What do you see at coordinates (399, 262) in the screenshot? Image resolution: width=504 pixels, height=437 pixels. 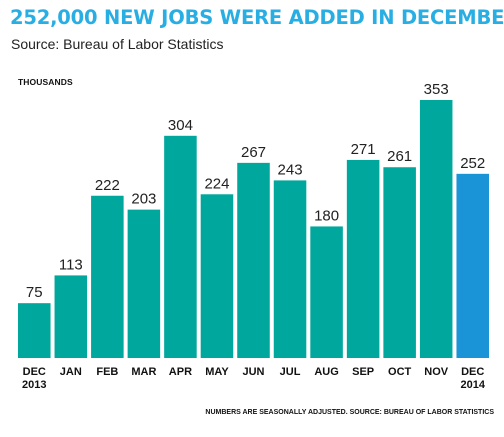 I see `bar-oct` at bounding box center [399, 262].